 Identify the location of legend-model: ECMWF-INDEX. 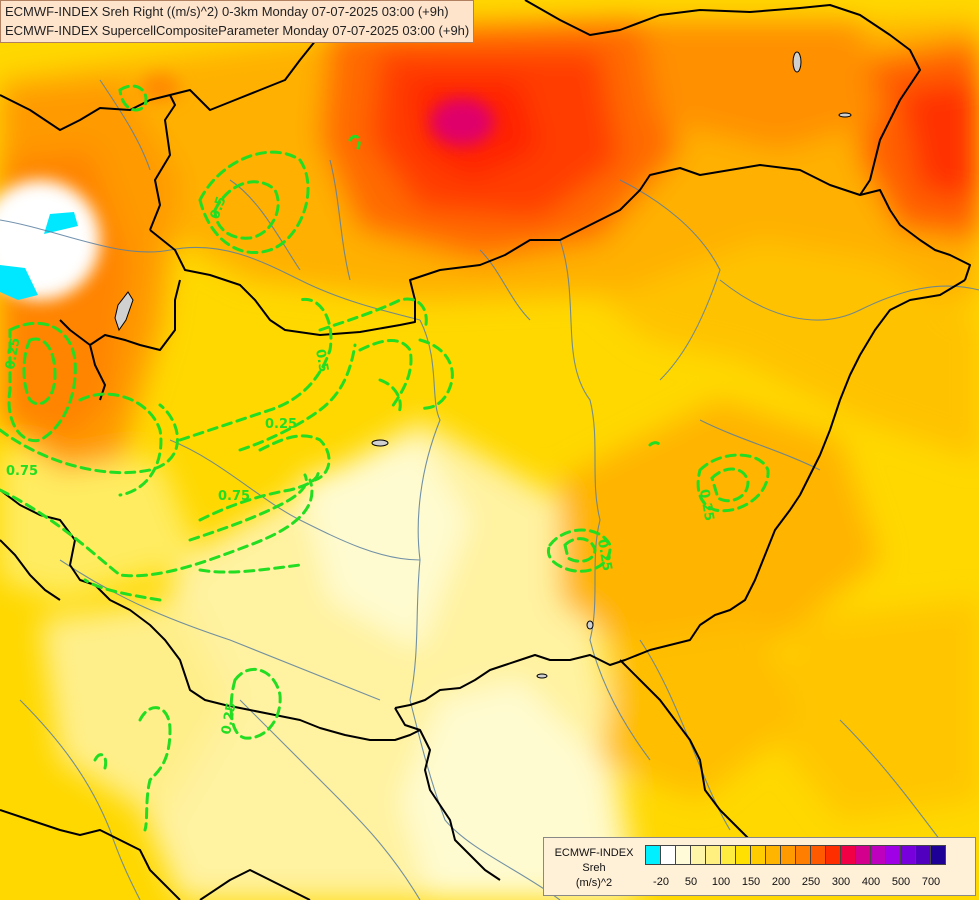
(594, 853).